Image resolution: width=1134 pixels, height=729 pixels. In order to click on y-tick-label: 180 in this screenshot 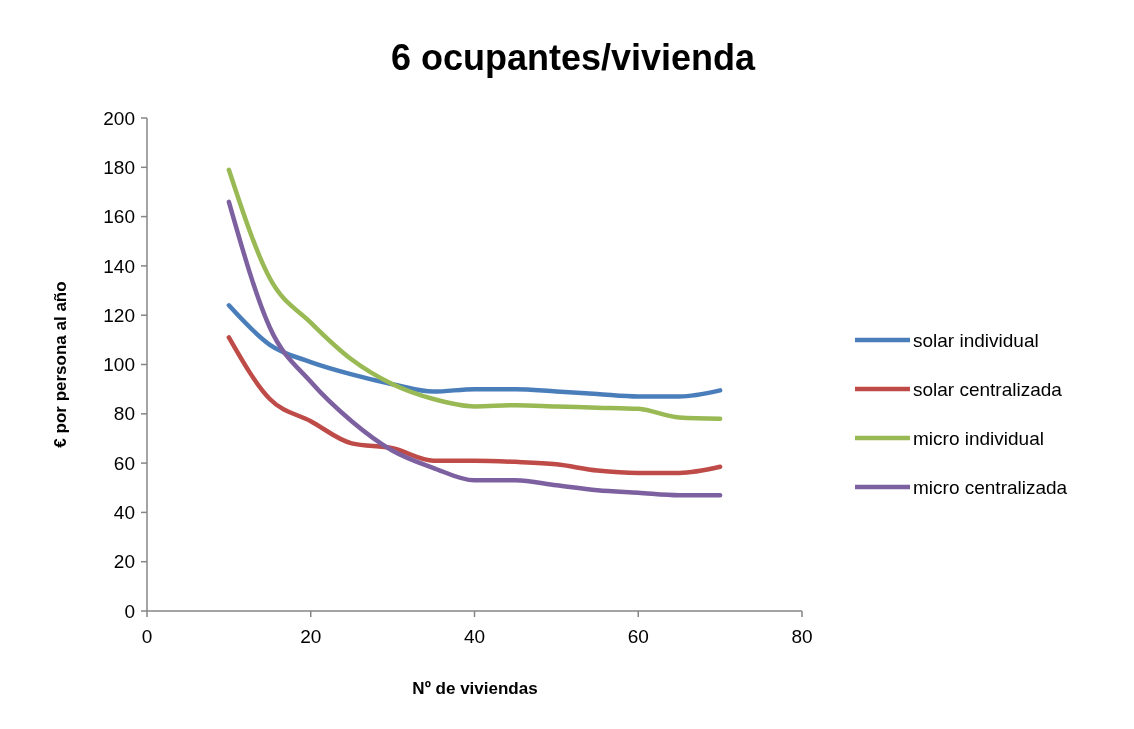, I will do `click(119, 167)`.